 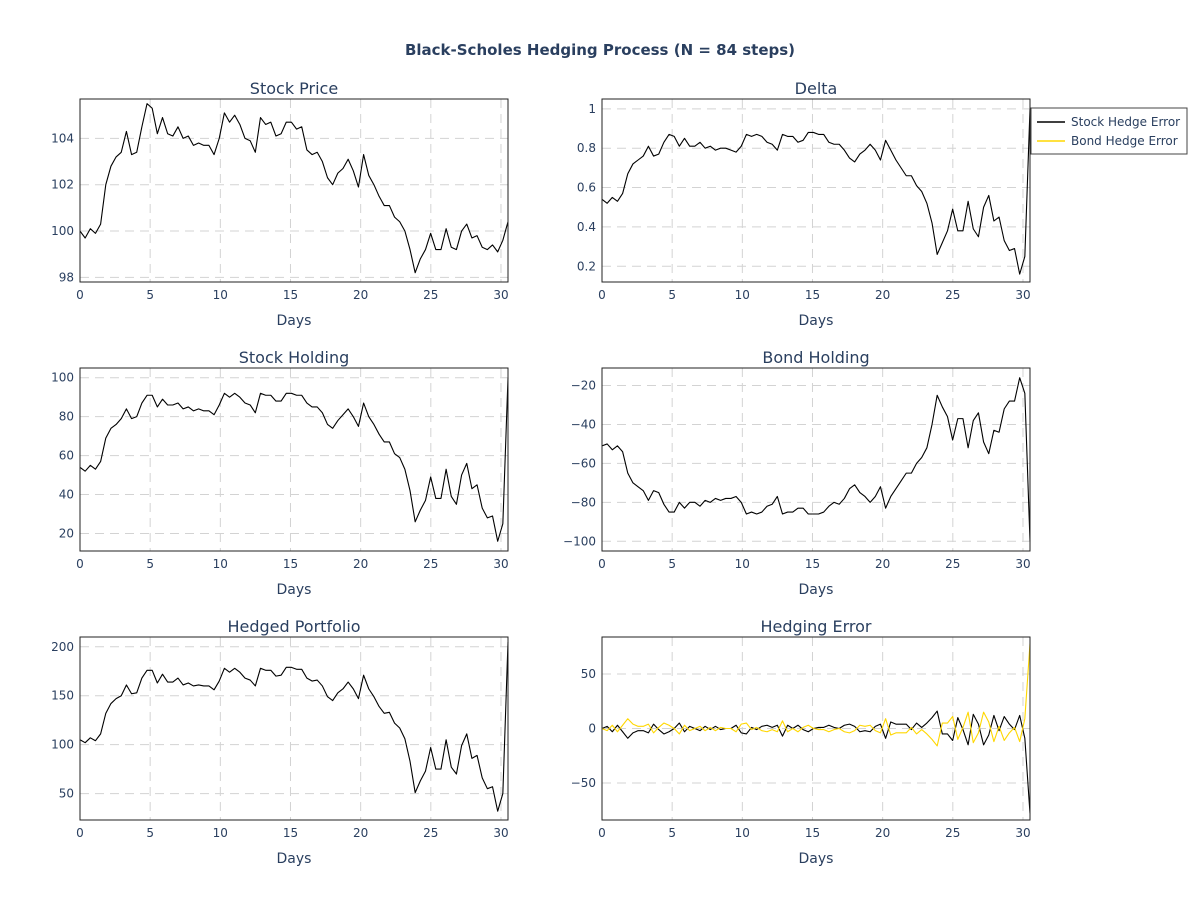 What do you see at coordinates (1125, 122) in the screenshot?
I see `legend-label-stock: Stock Hedge Error` at bounding box center [1125, 122].